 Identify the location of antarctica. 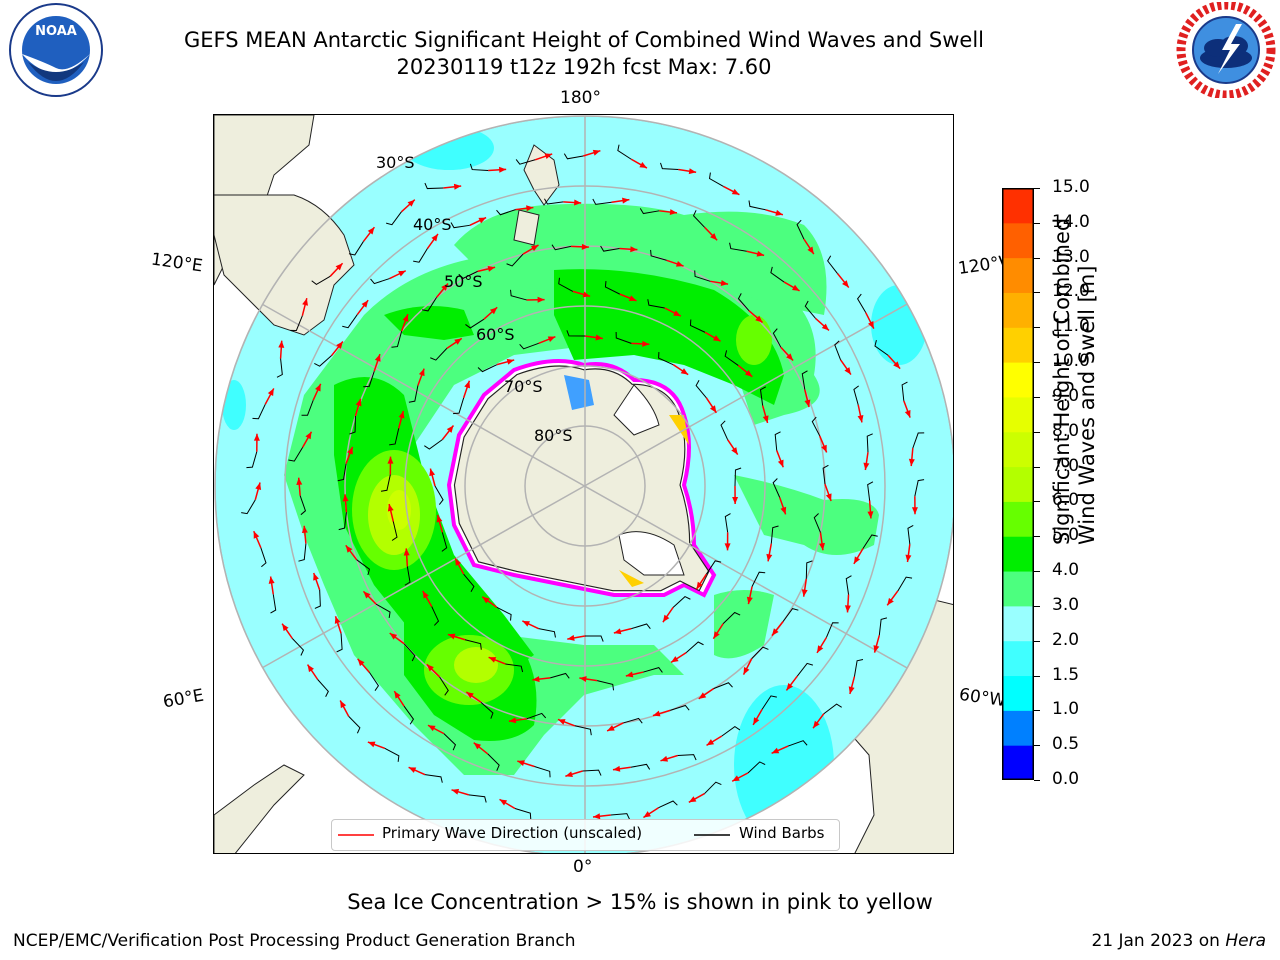
(581, 478).